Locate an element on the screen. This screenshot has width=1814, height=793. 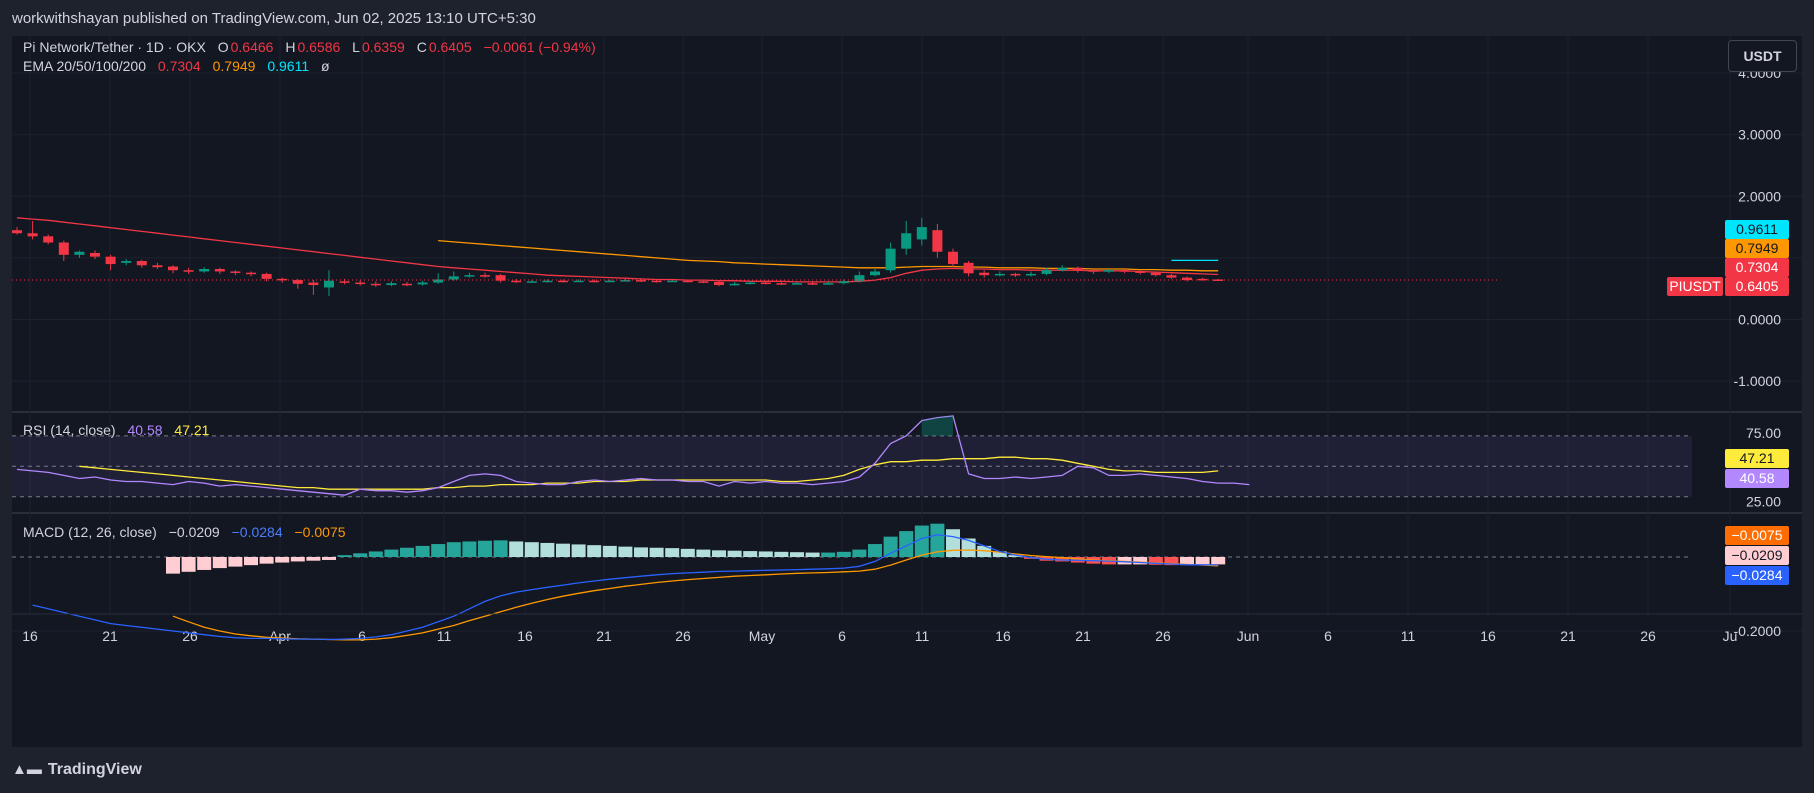
x-tick-label: 11 is located at coordinates (922, 636).